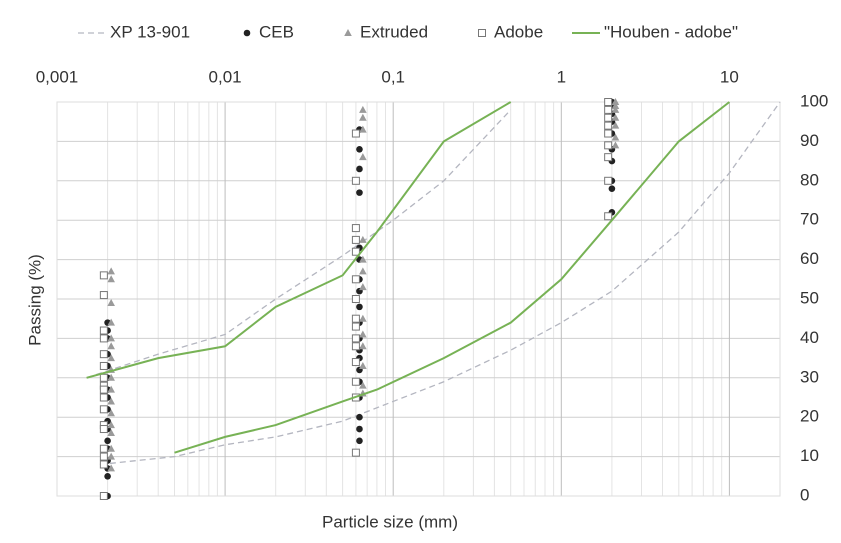 The width and height of the screenshot is (841, 543). What do you see at coordinates (393, 76) in the screenshot?
I see `x-tick-label: 0,1` at bounding box center [393, 76].